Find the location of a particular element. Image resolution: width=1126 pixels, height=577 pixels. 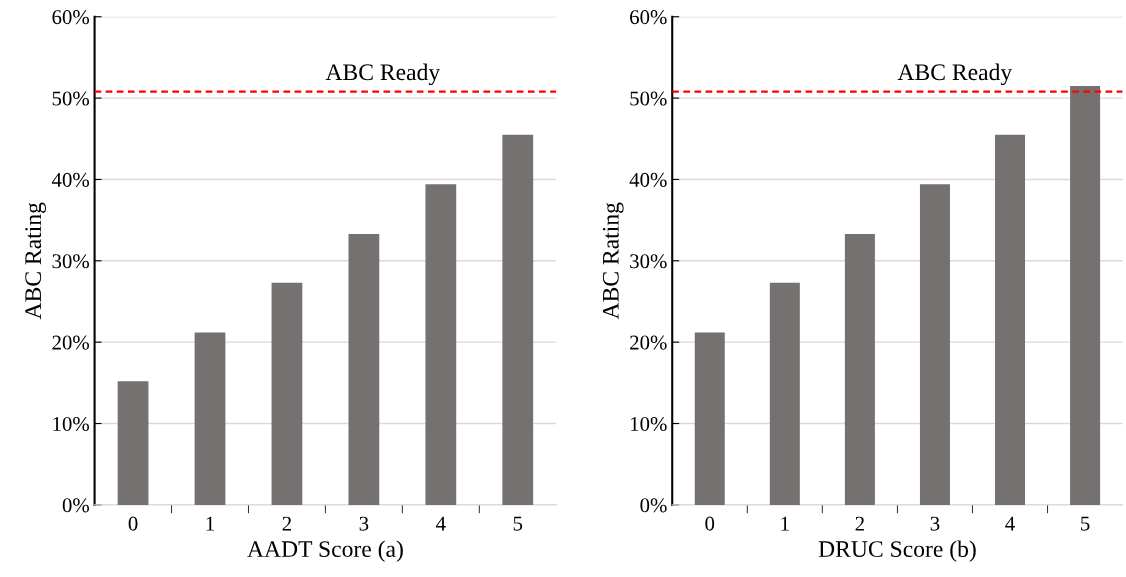

x-axis-title: AADT Score (a) is located at coordinates (325, 551).